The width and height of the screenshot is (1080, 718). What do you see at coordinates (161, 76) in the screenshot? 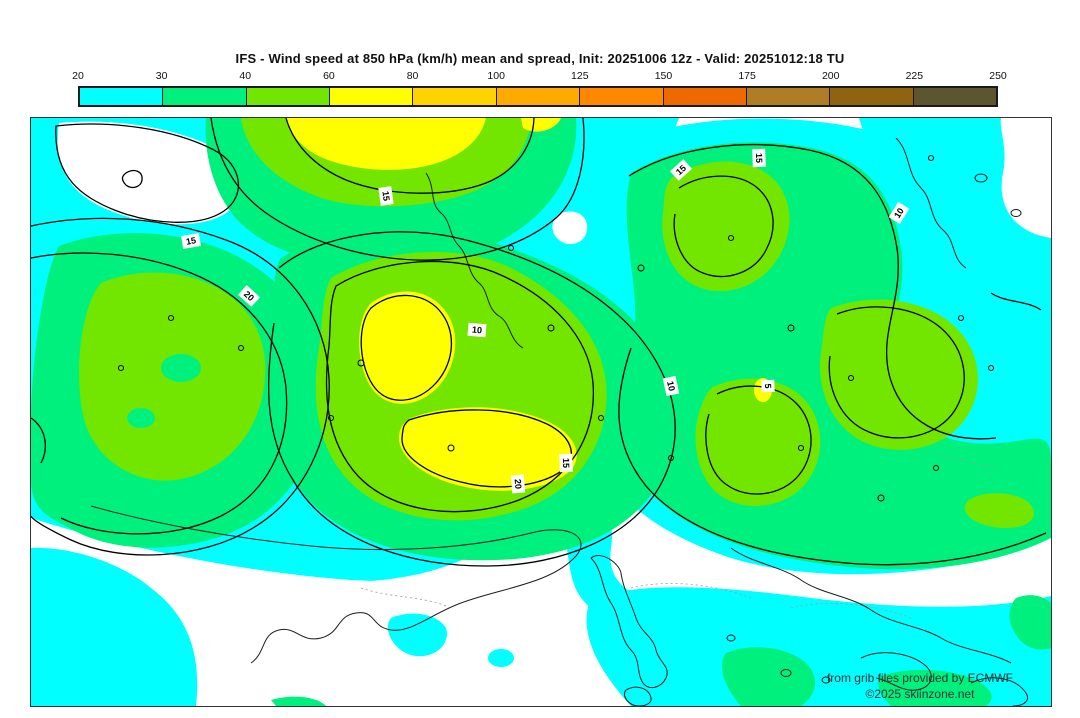
I see `colorbar-tick: 30` at bounding box center [161, 76].